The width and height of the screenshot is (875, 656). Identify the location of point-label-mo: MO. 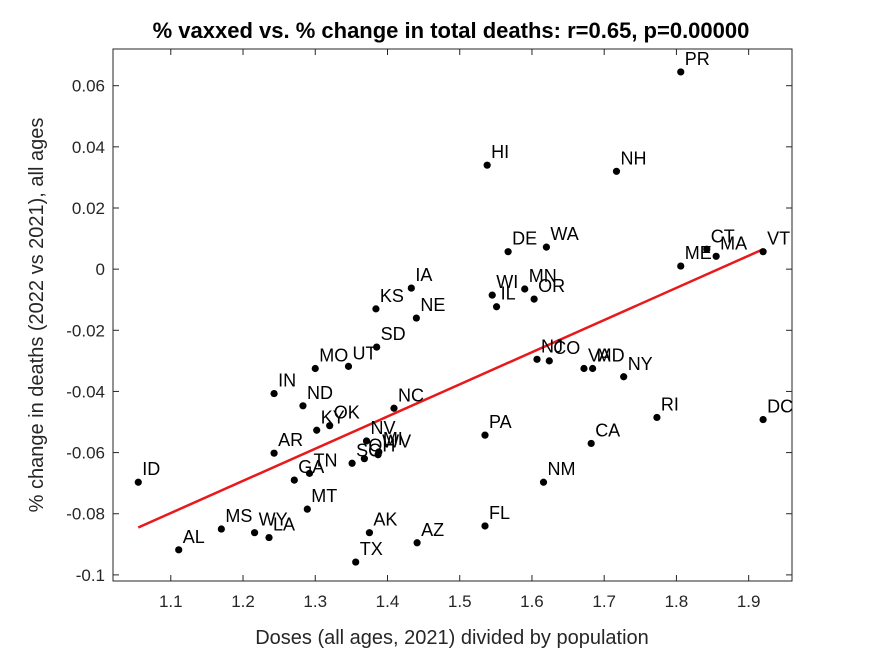
(333, 356).